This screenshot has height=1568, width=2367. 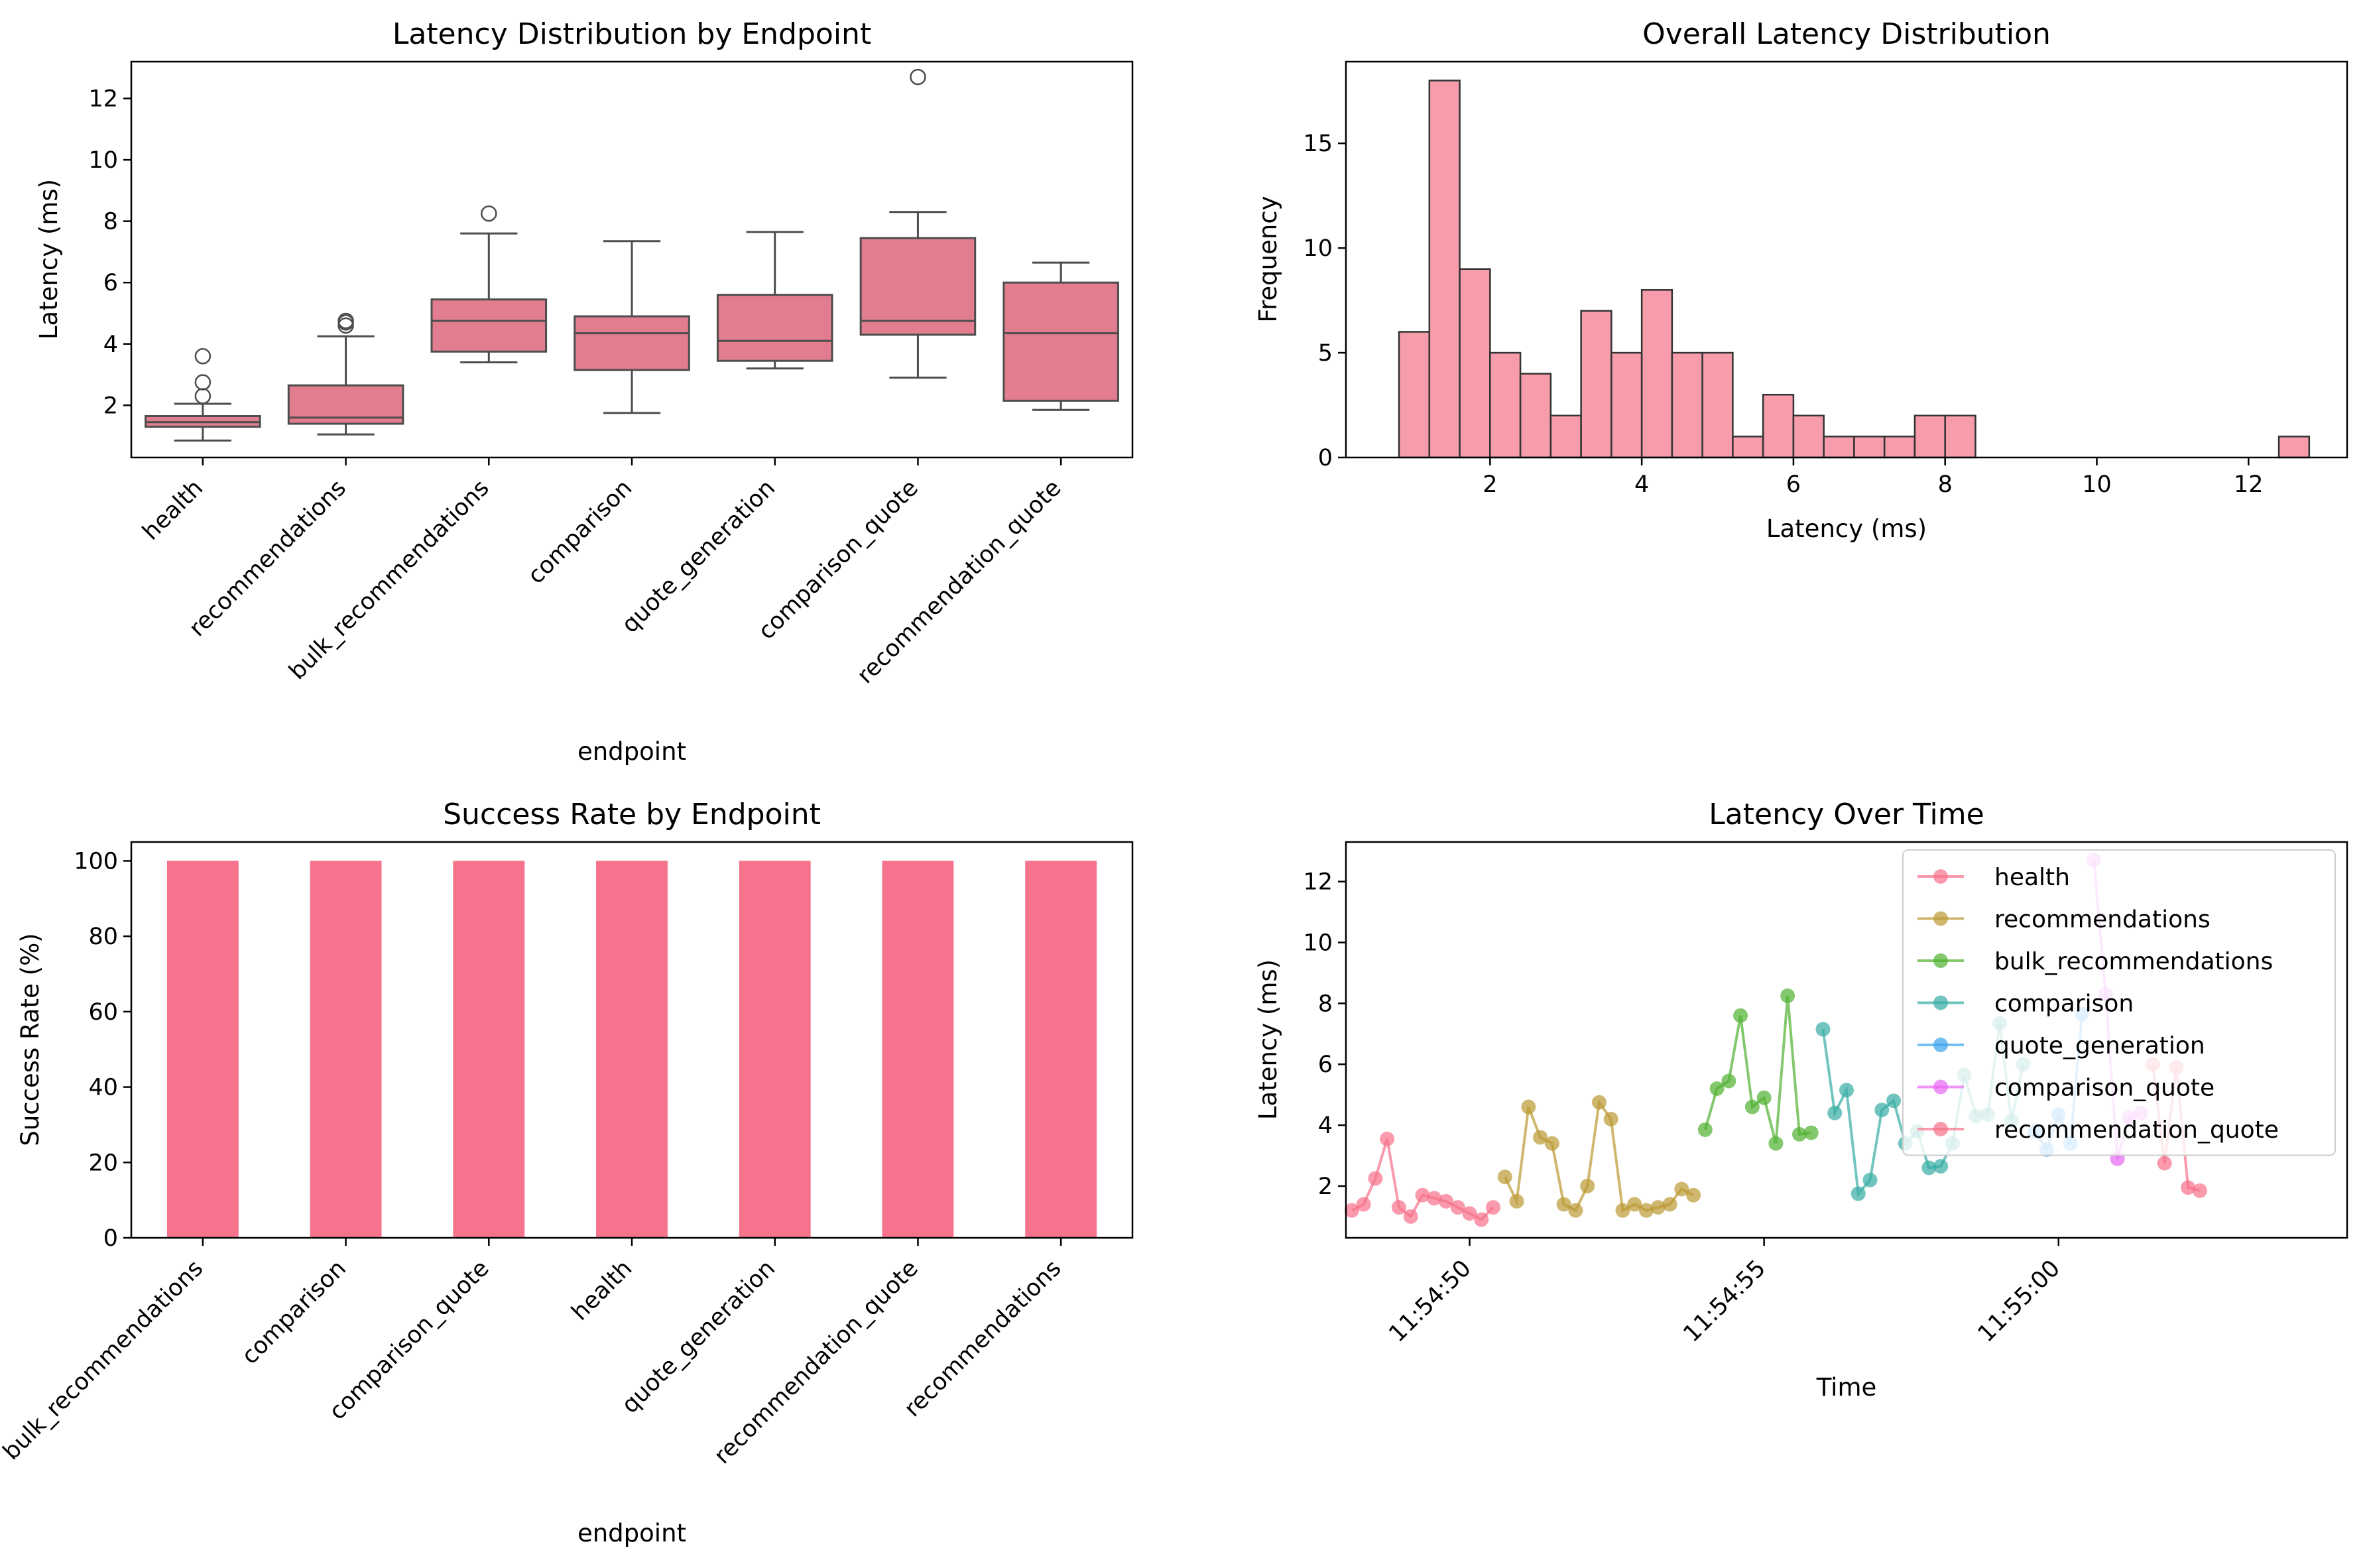 I want to click on histogram-x-ticks: 2 4 6 8 10 12, so click(x=1874, y=477).